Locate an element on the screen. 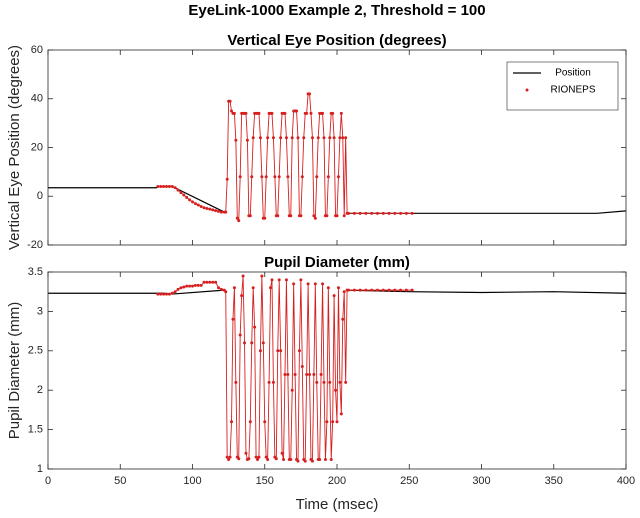 The height and width of the screenshot is (518, 640). y-tick-label: 2.5 is located at coordinates (35, 351).